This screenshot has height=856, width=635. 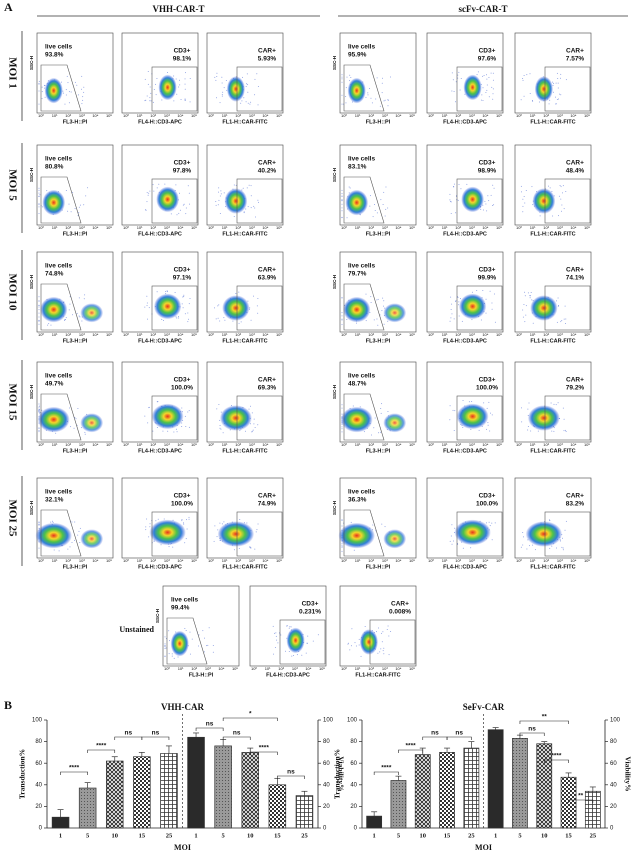 I want to click on x-axis-label: FL4-H::CD3-APC, so click(x=160, y=341).